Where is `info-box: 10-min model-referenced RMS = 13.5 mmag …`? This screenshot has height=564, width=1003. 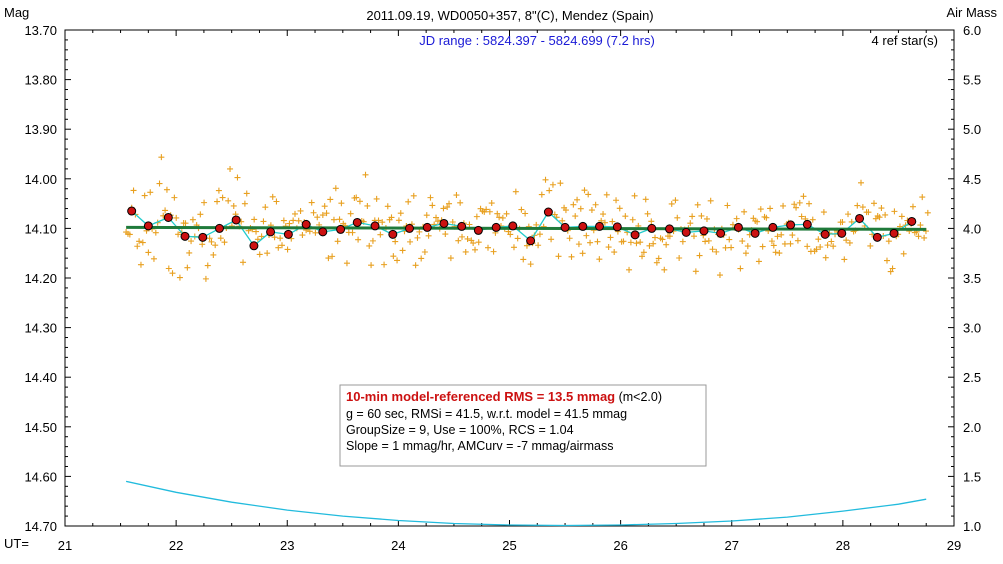
info-box: 10-min model-referenced RMS = 13.5 mmag … is located at coordinates (523, 425).